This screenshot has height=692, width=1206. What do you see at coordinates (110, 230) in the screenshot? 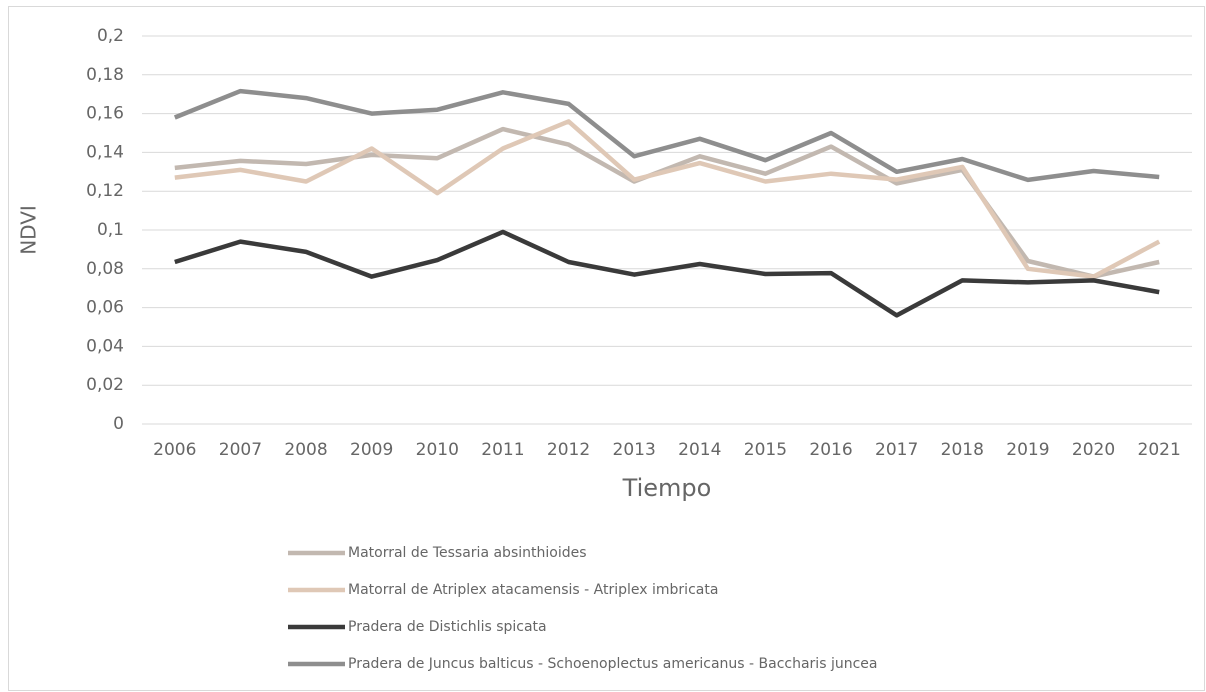
I see `y-tick-label: 0,1` at bounding box center [110, 230].